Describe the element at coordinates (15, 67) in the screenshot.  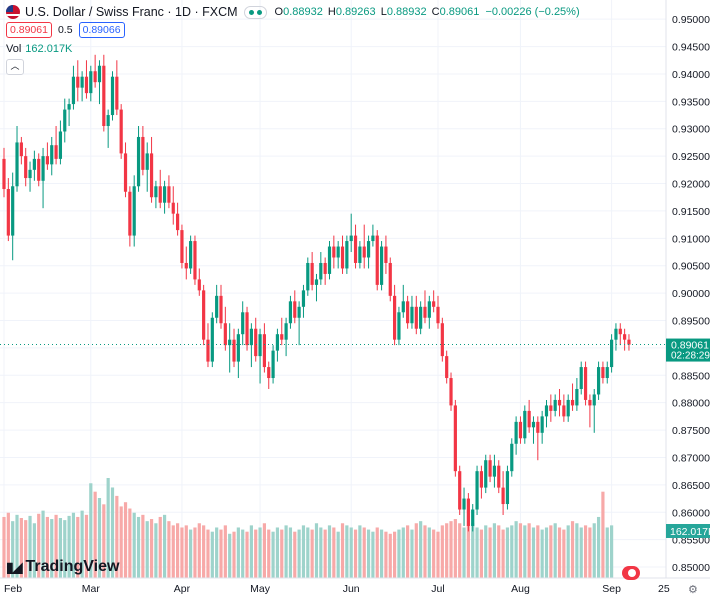
I see `collapse-legend-chevron-up-icon: ︿` at that location.